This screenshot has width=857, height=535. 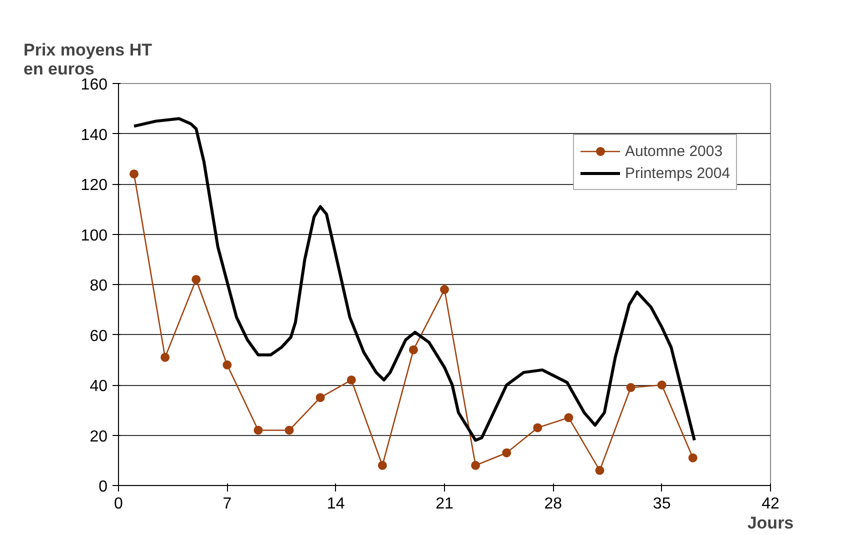 I want to click on y-tick-label: 100, so click(x=94, y=235).